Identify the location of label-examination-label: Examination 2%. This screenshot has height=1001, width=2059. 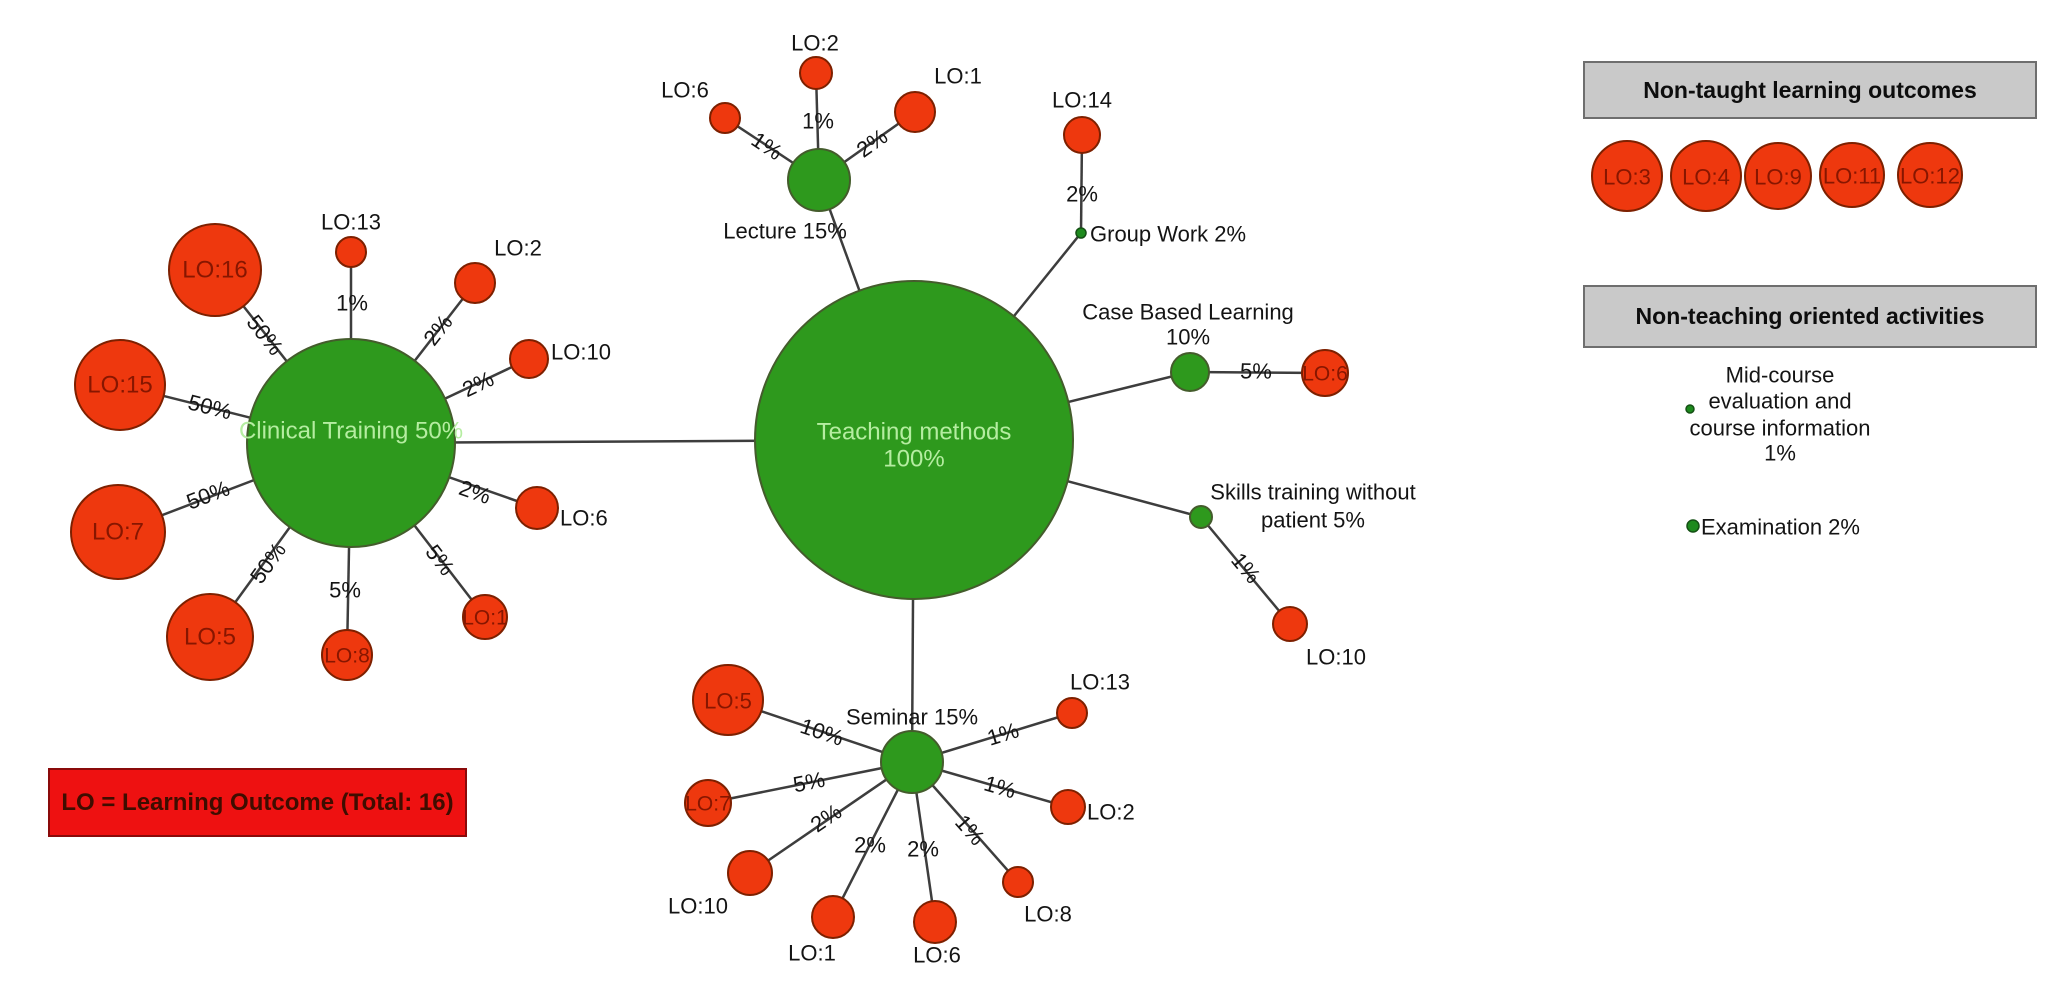
(1780, 527).